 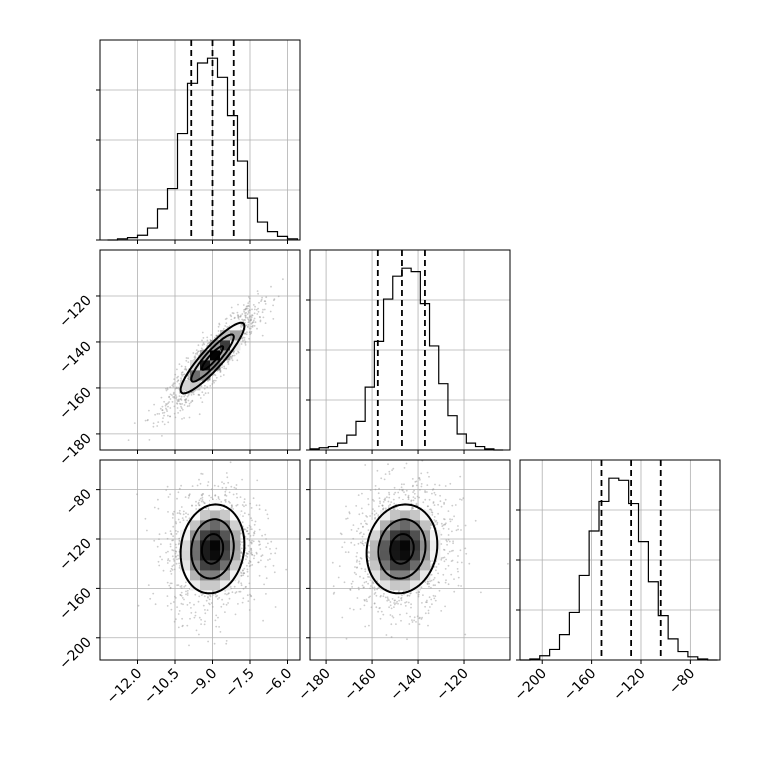 What do you see at coordinates (75, 357) in the screenshot?
I see `y-tick-label: −140` at bounding box center [75, 357].